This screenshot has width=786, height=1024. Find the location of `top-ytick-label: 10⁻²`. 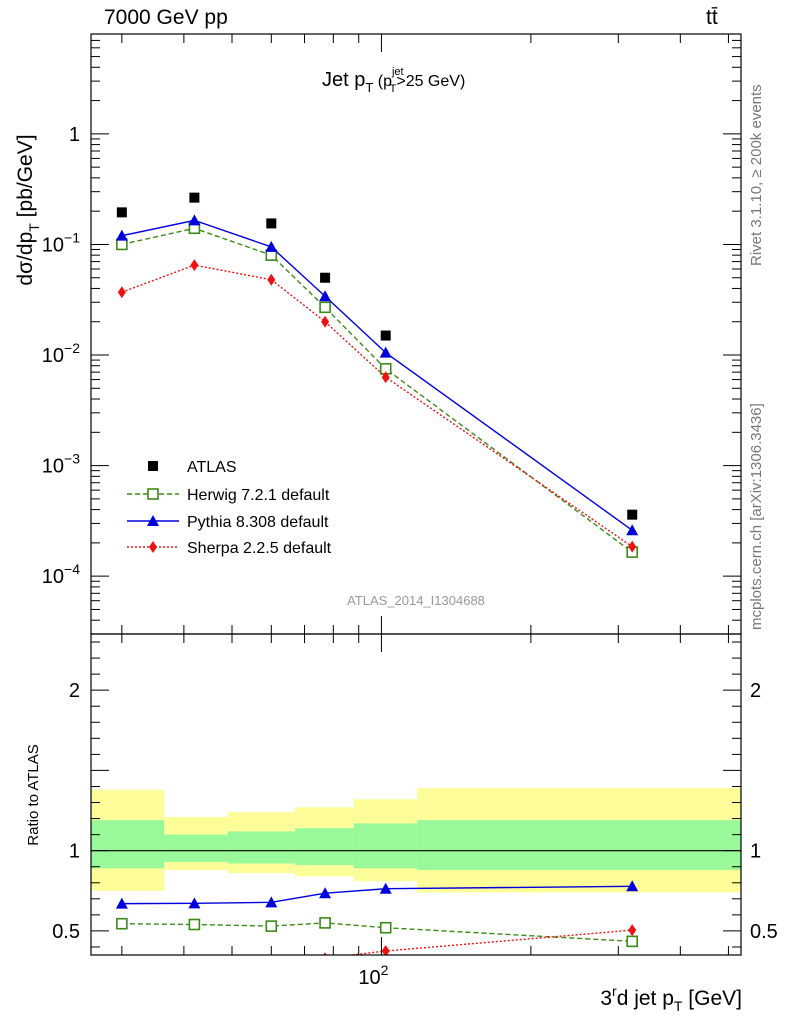

top-ytick-label: 10⁻² is located at coordinates (61, 353).